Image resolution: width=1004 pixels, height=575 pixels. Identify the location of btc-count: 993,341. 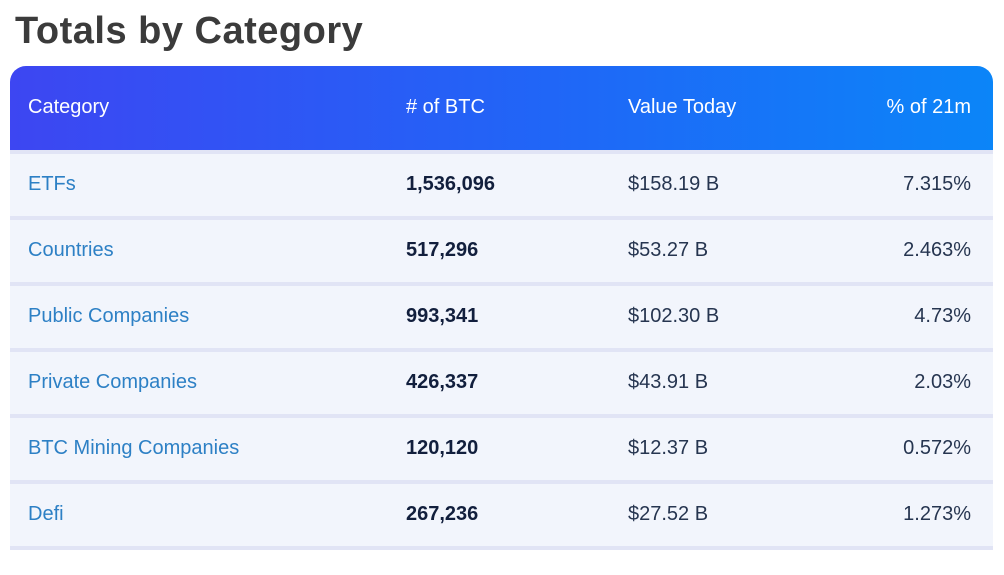
(442, 316).